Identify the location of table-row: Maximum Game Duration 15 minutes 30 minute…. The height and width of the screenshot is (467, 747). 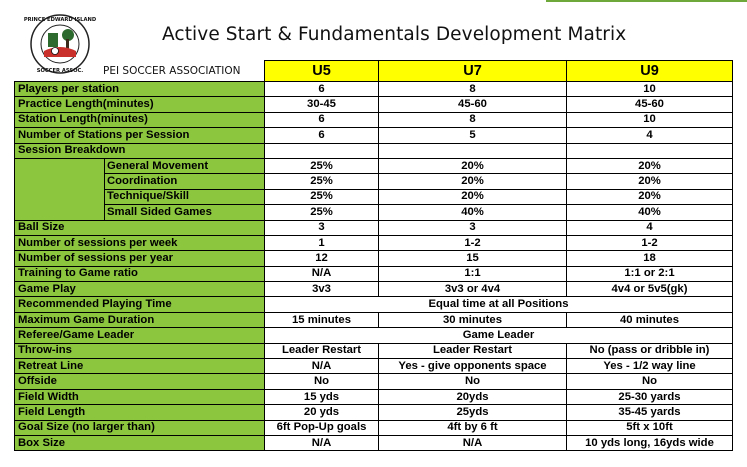
(373, 320).